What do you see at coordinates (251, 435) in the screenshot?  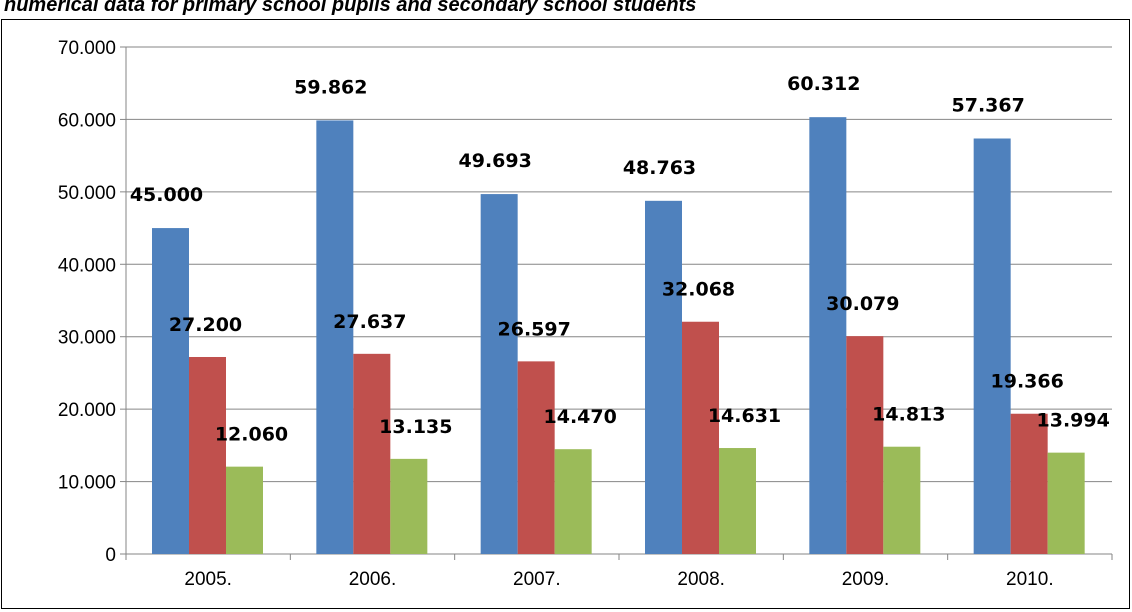 I see `data-label: 12.060` at bounding box center [251, 435].